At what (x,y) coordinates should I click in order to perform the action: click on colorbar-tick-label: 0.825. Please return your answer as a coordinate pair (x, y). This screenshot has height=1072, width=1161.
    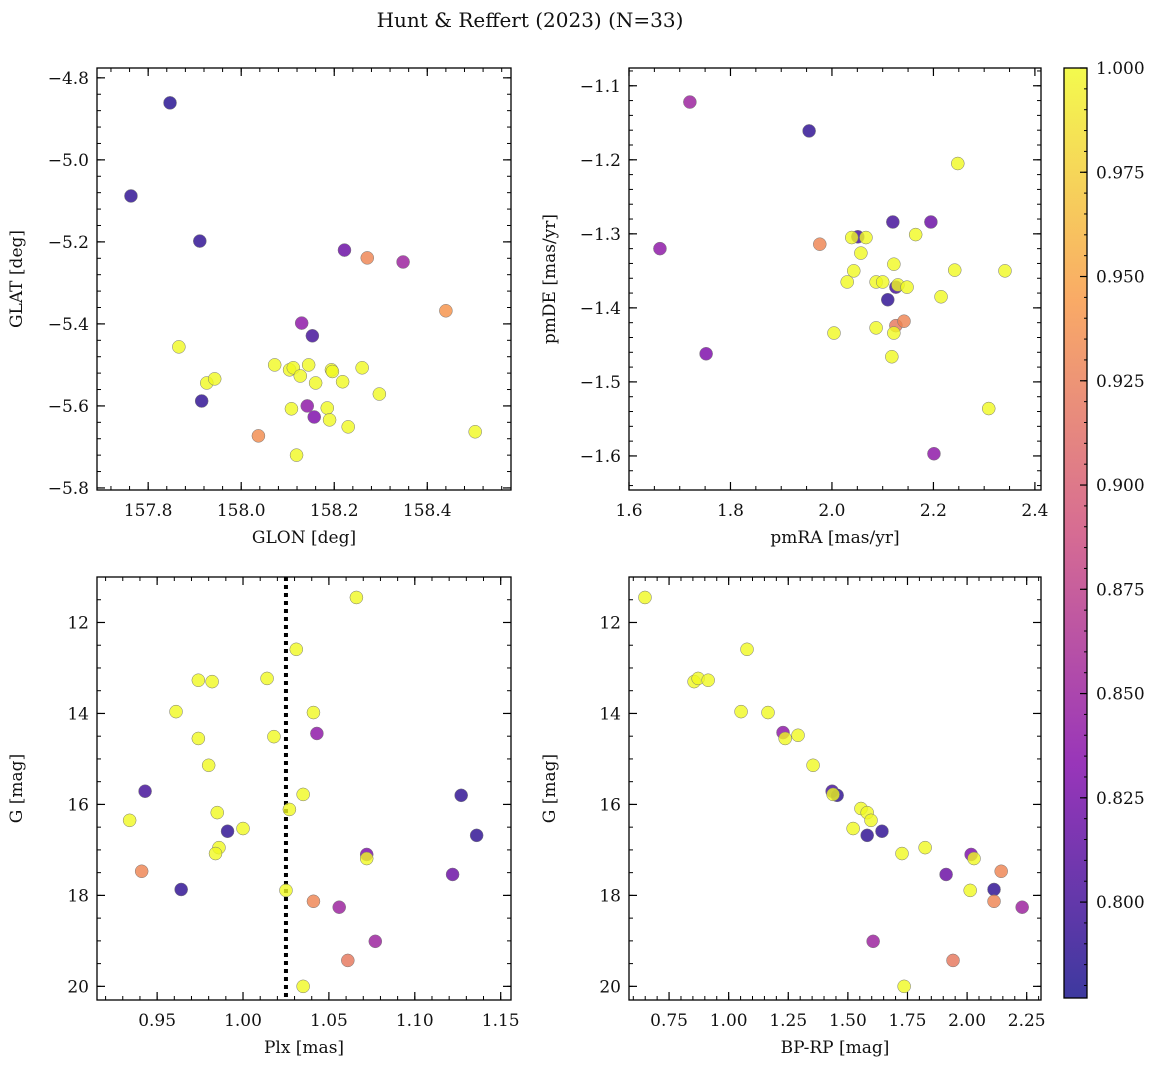
    Looking at the image, I should click on (1120, 799).